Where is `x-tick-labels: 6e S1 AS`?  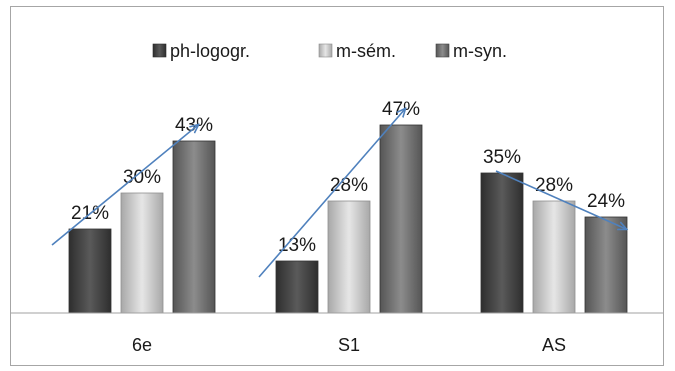
x-tick-labels: 6e S1 AS is located at coordinates (349, 345).